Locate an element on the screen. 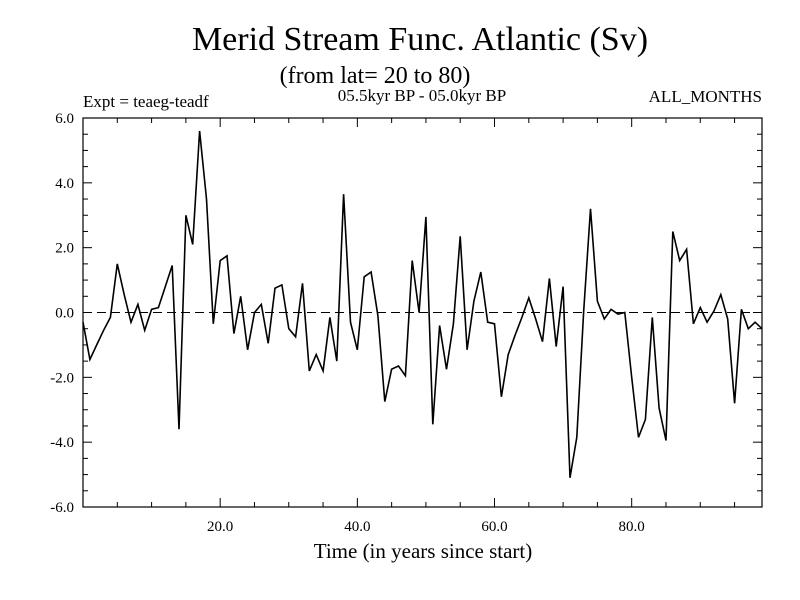 Image resolution: width=800 pixels, height=600 pixels. y-tick-label: 0.0 is located at coordinates (64, 314).